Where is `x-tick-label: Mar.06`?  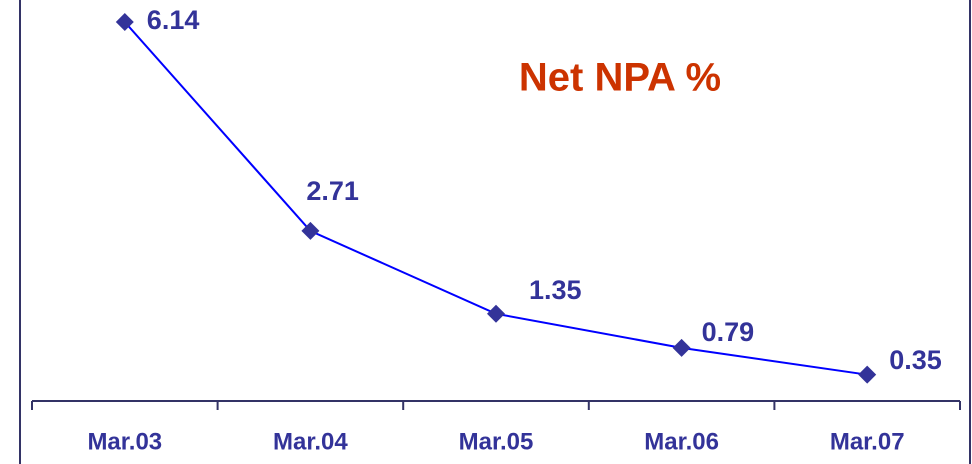
x-tick-label: Mar.06 is located at coordinates (681, 441).